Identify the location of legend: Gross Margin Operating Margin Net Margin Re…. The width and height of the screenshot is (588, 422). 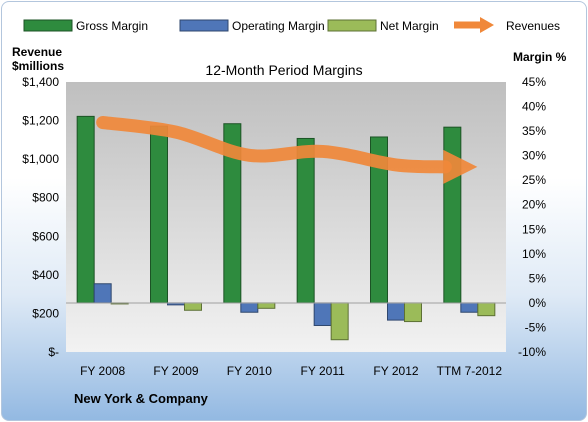
(291, 25).